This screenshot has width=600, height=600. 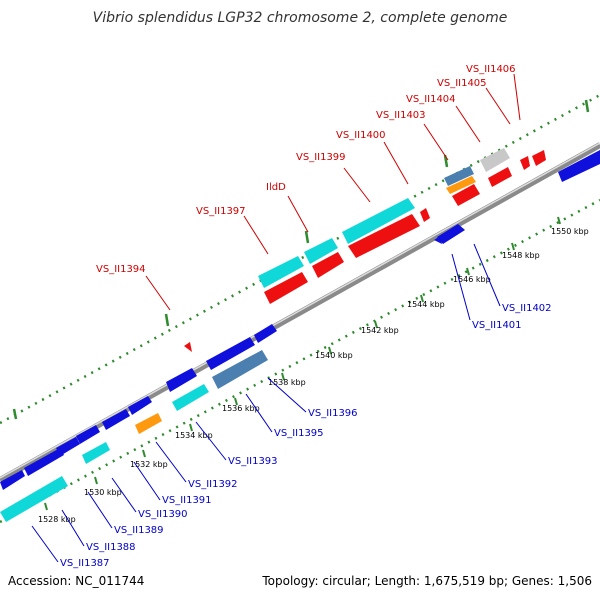 What do you see at coordinates (462, 83) in the screenshot?
I see `gene-label: VS_II1405` at bounding box center [462, 83].